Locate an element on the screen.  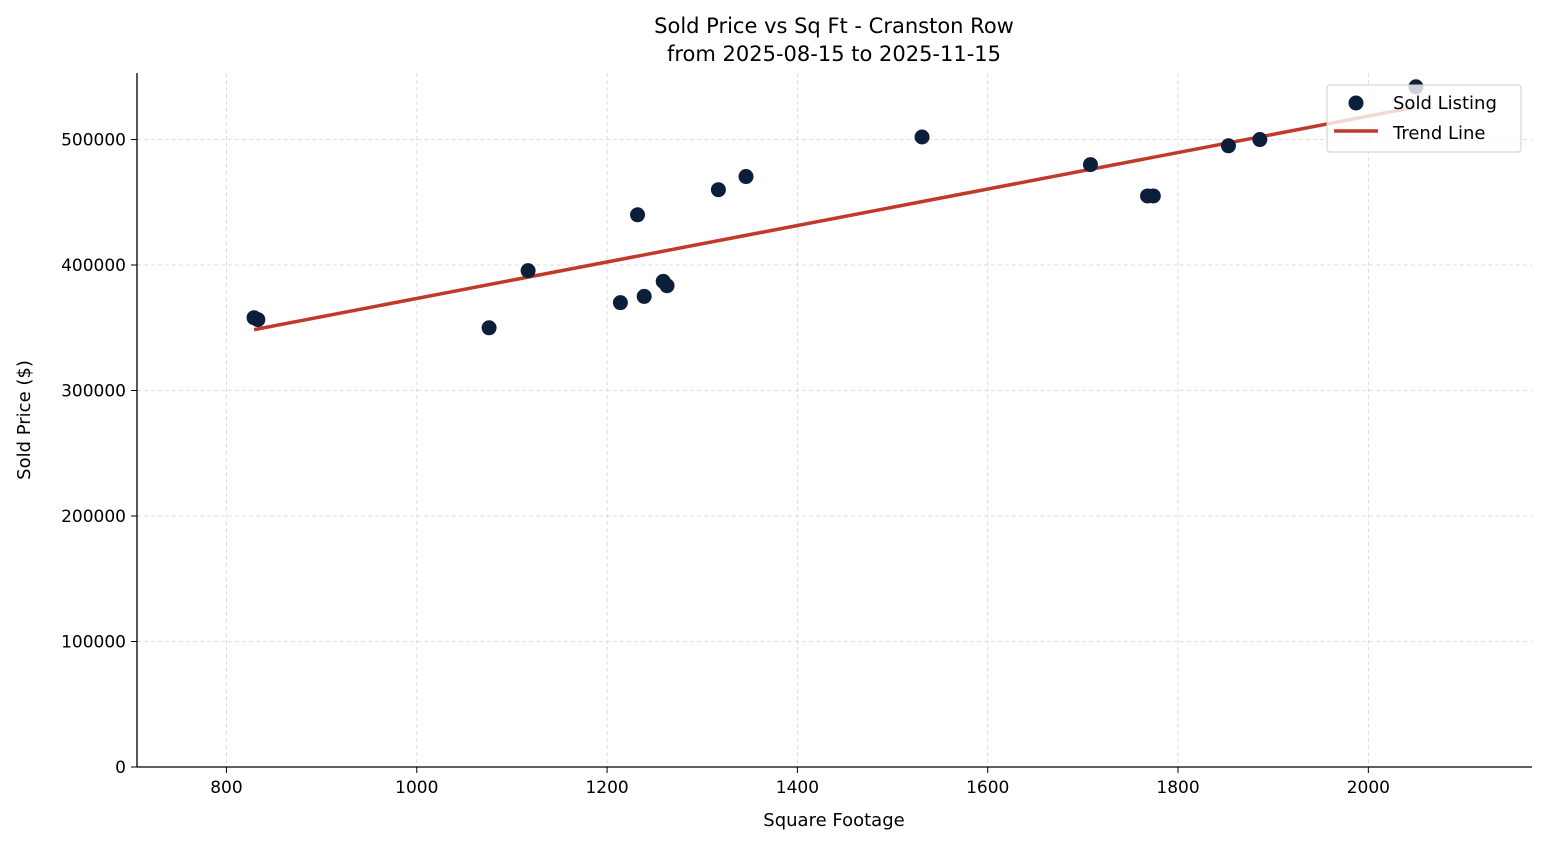
y-tick-label: 100000 is located at coordinates (93, 643).